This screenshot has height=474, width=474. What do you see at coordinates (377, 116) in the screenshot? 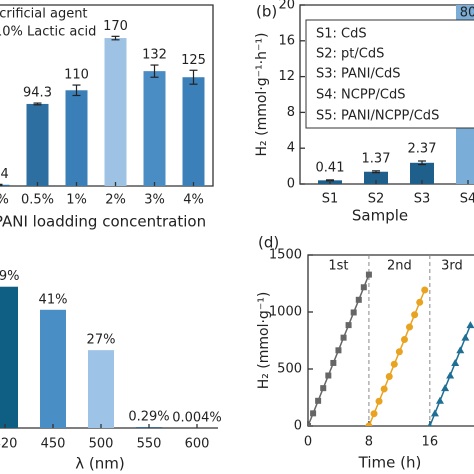
I see `annotation: S5: PANI/NCPP/CdS` at bounding box center [377, 116].